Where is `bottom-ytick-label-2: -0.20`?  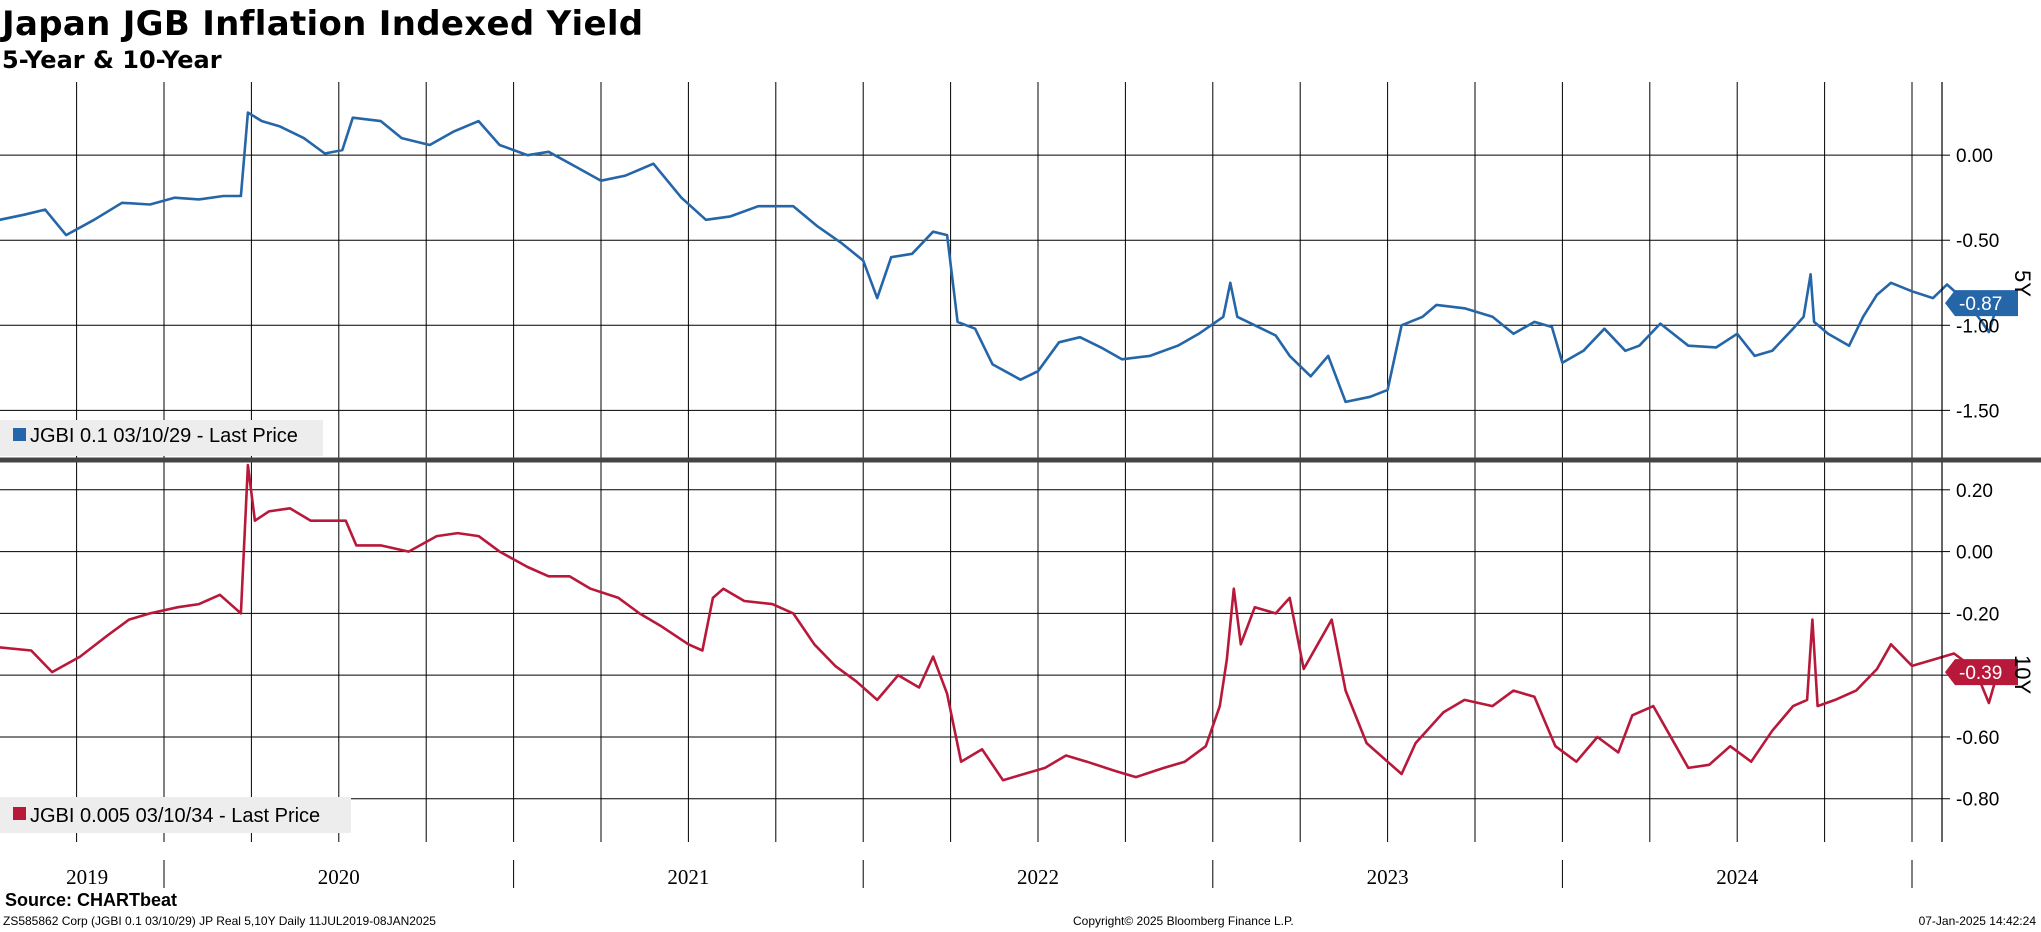
bottom-ytick-label-2: -0.20 is located at coordinates (1977, 614).